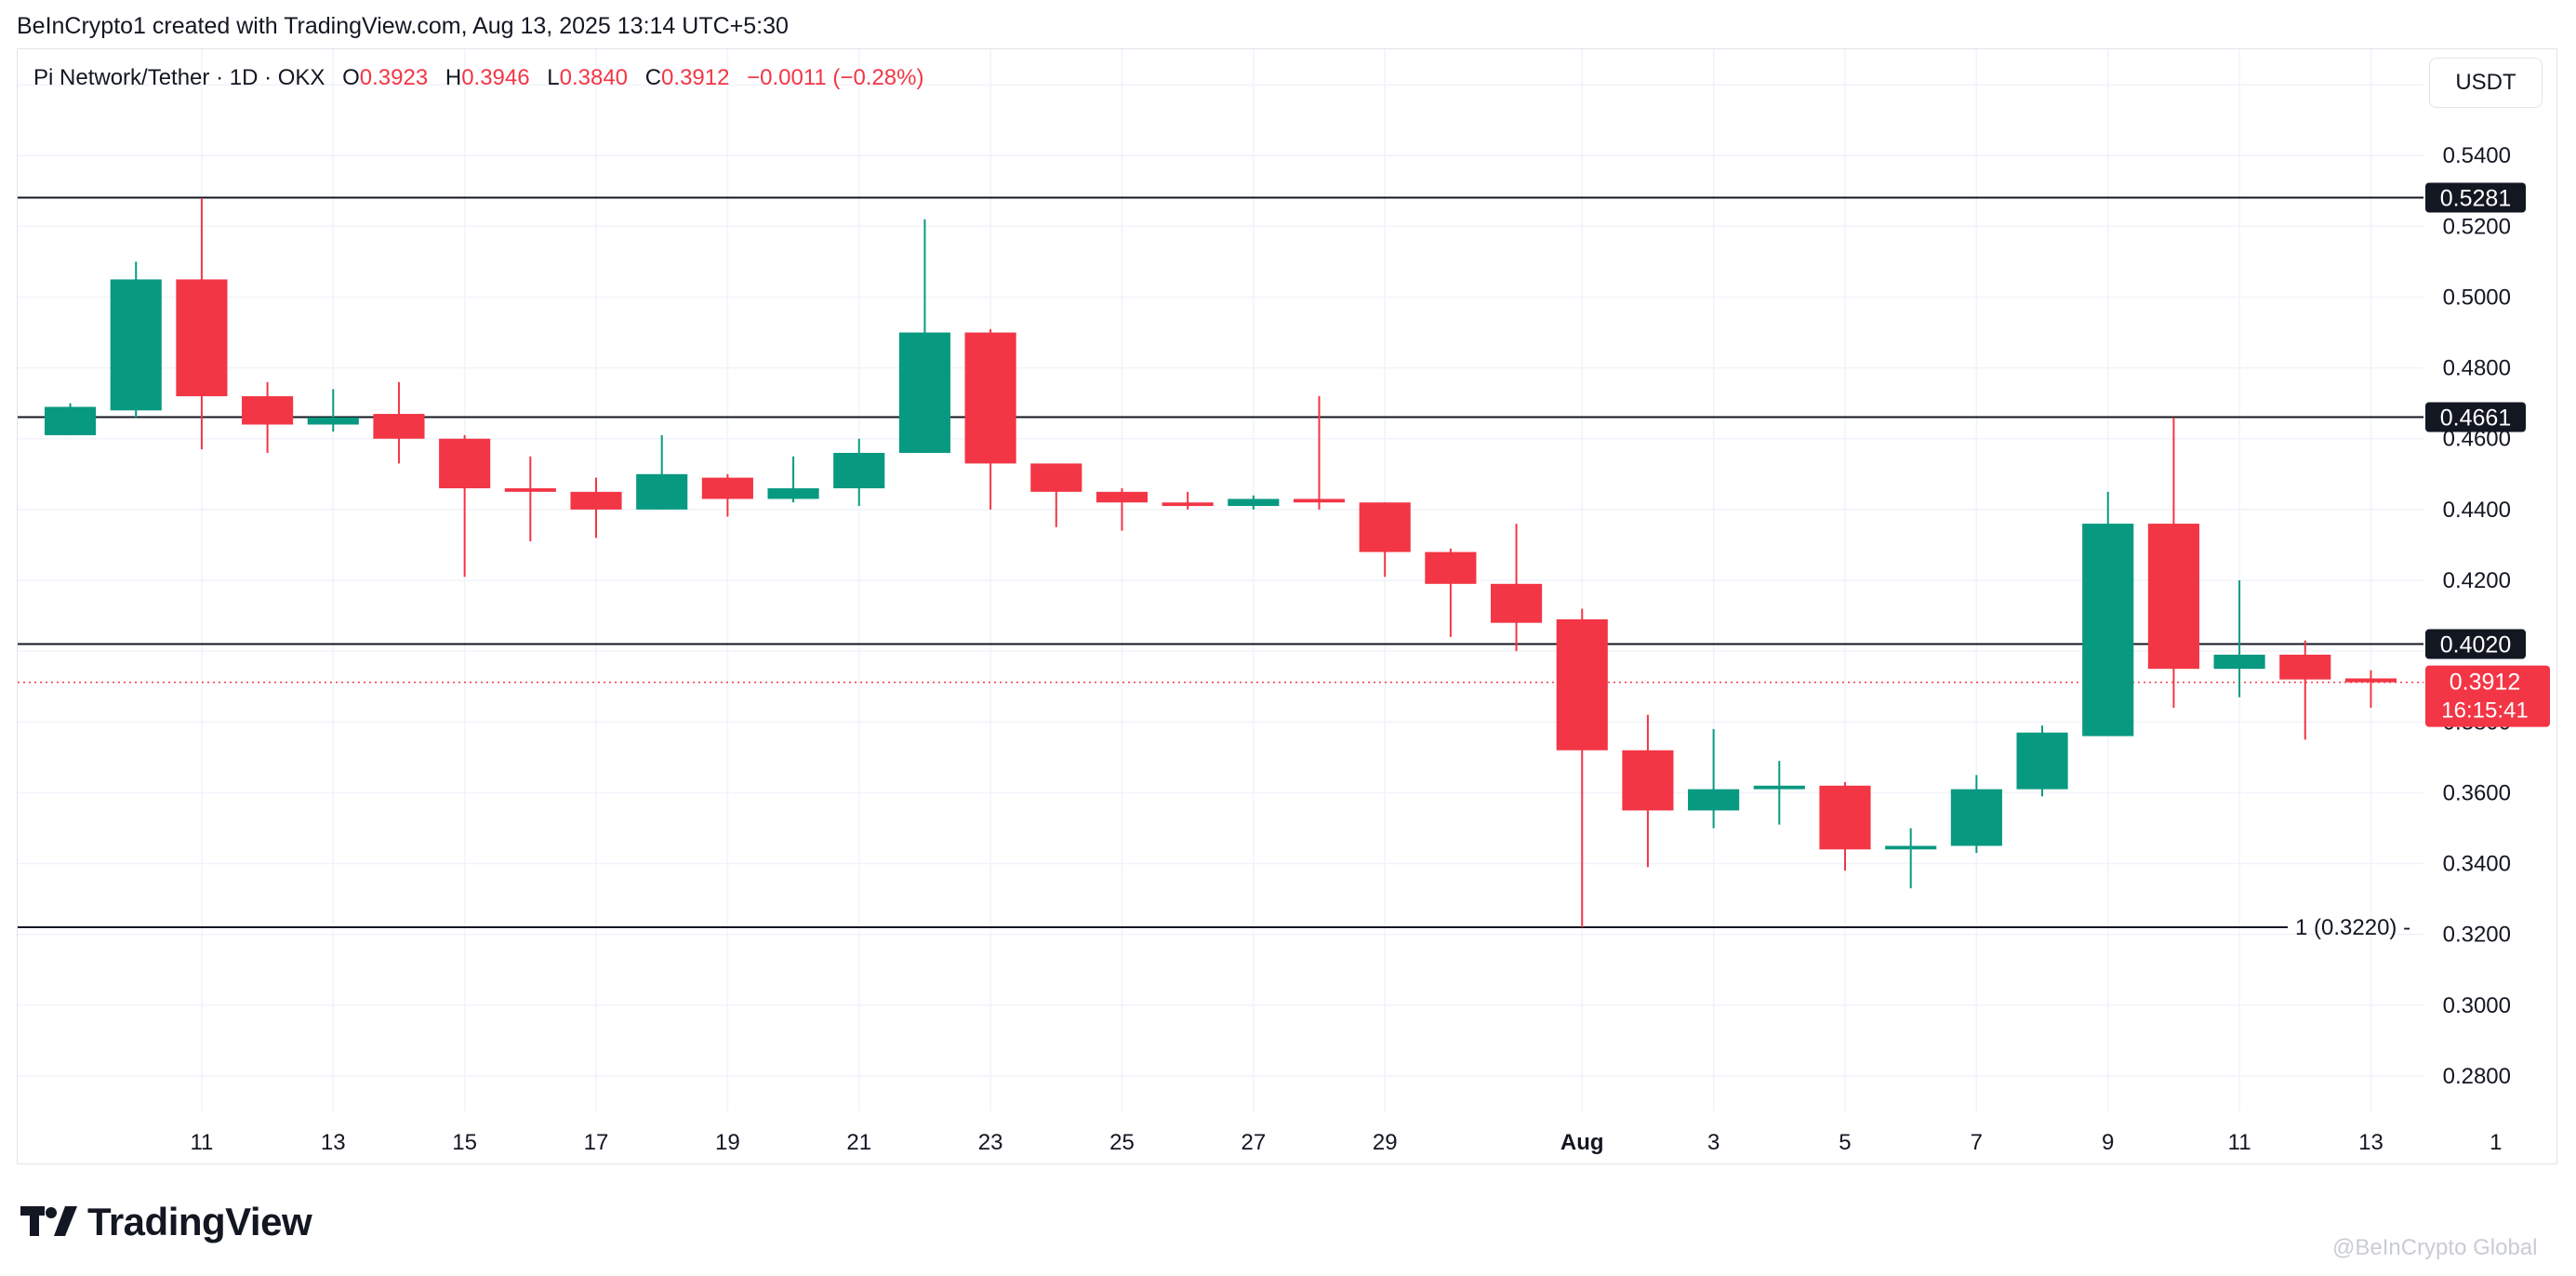  Describe the element at coordinates (1253, 1142) in the screenshot. I see `x-tick-label: 27` at that location.